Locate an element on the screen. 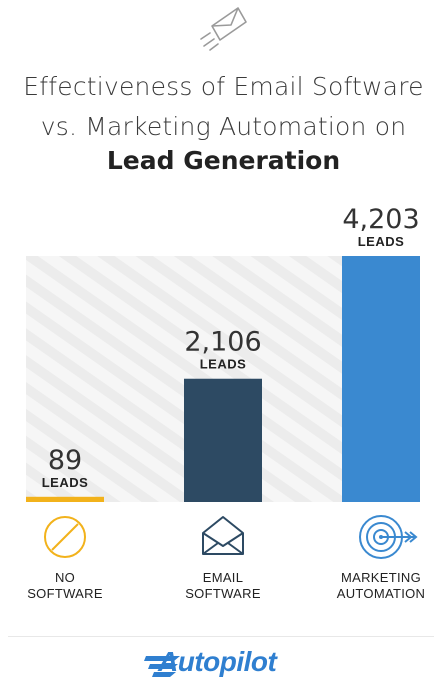  category-label-no-software: NO SOFTWARE is located at coordinates (65, 586).